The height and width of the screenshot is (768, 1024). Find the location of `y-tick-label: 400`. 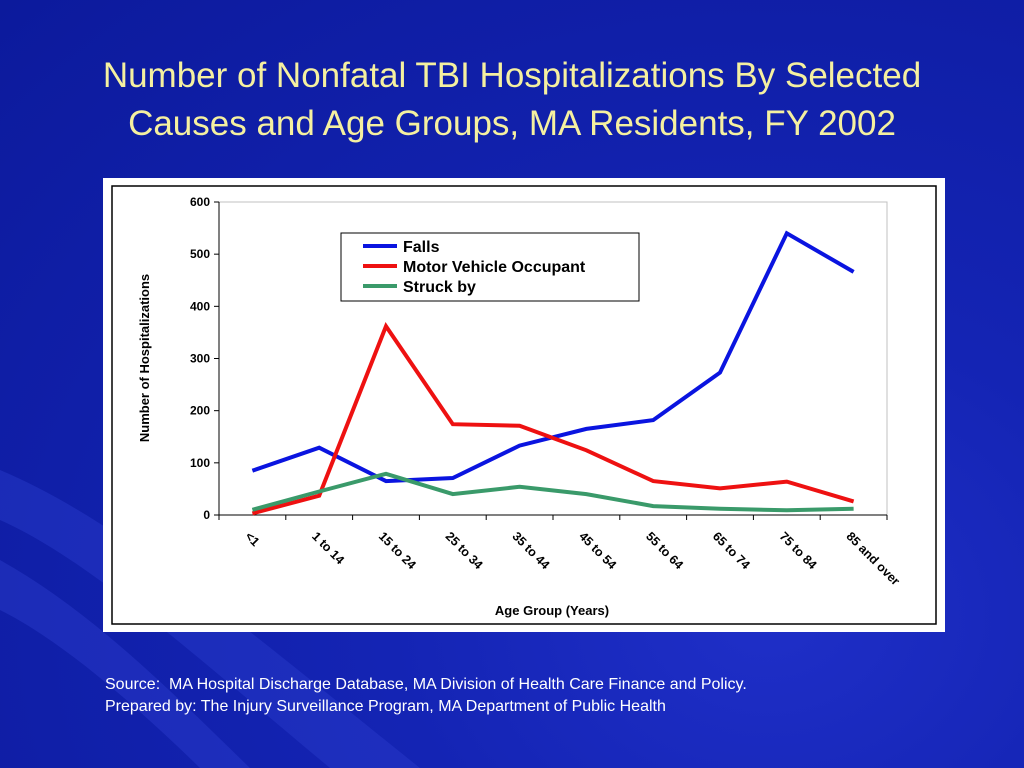

y-tick-label: 400 is located at coordinates (200, 306).